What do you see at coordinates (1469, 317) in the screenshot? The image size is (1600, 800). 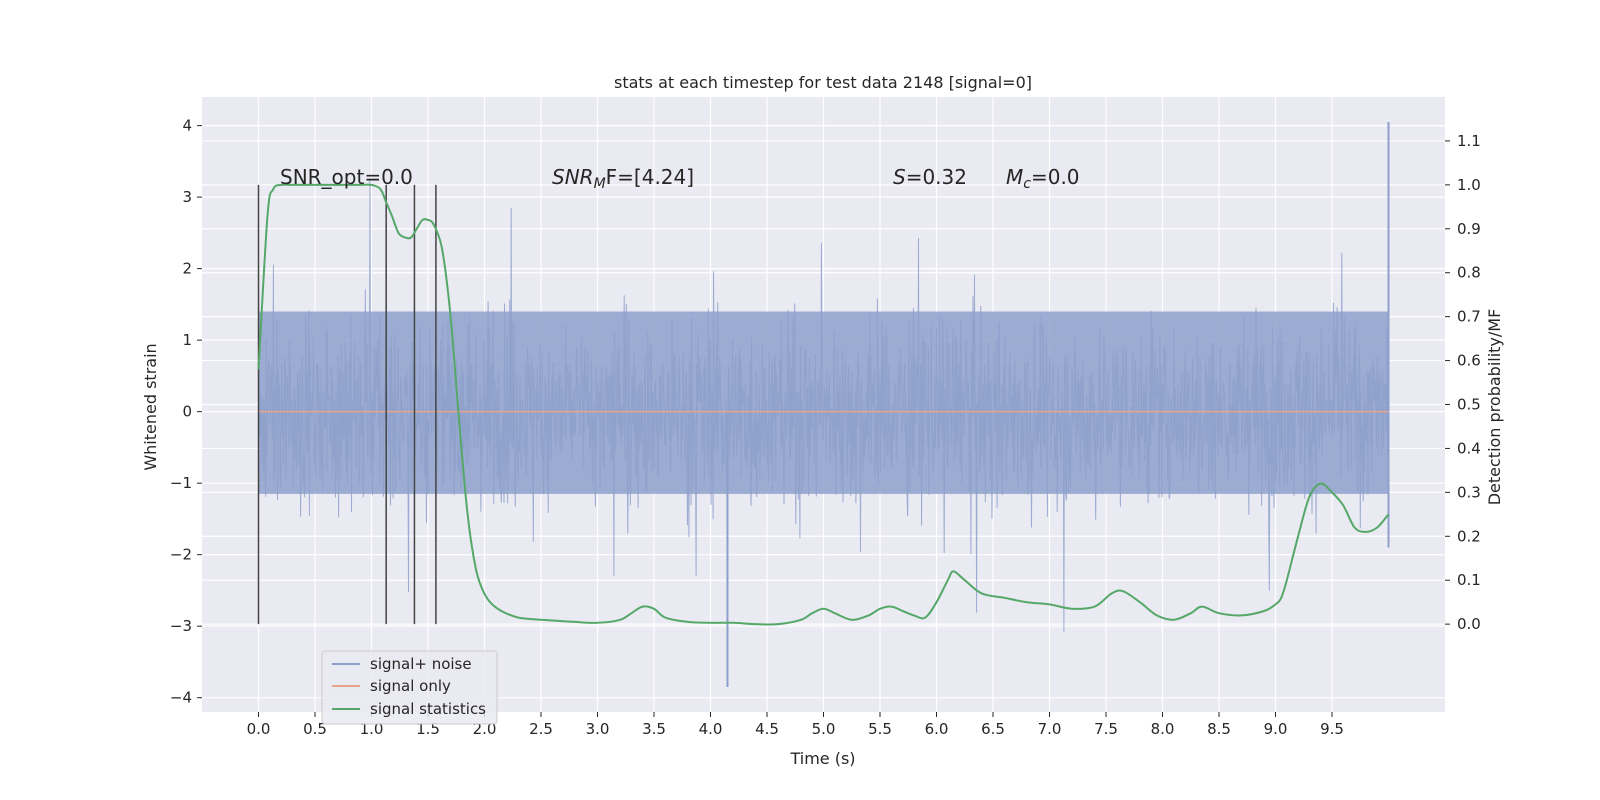 I see `y-right-tick-label: 0.7` at bounding box center [1469, 317].